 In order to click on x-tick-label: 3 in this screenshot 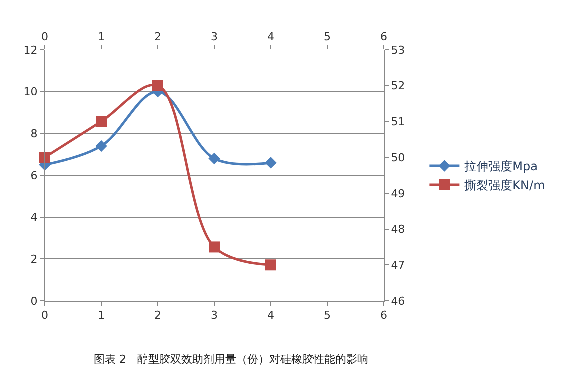, I will do `click(214, 37)`.